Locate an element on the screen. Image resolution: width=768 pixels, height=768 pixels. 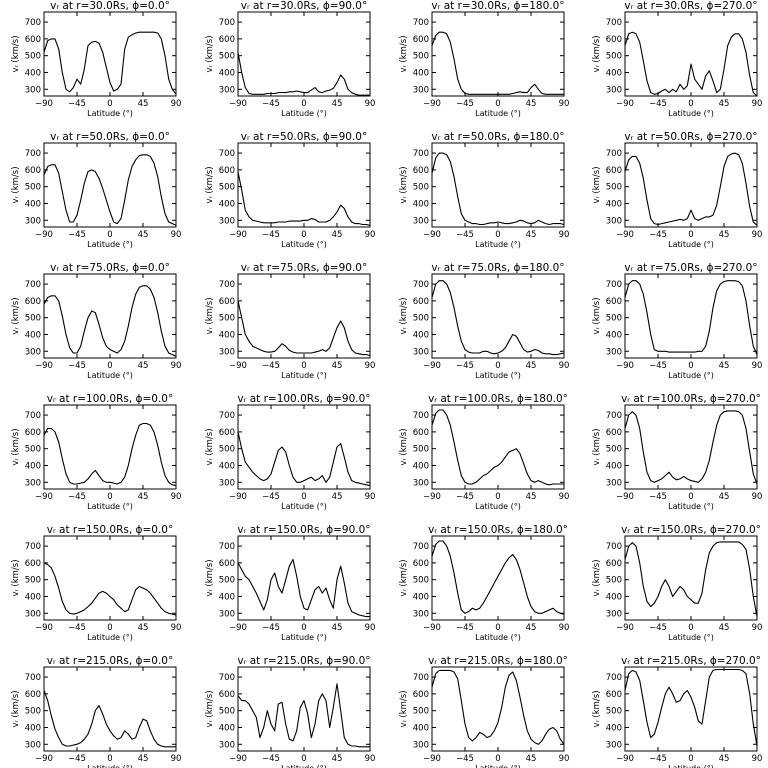
panel-title: vᵣ at r=215.0Rs, ϕ=90.0° is located at coordinates (303, 661).